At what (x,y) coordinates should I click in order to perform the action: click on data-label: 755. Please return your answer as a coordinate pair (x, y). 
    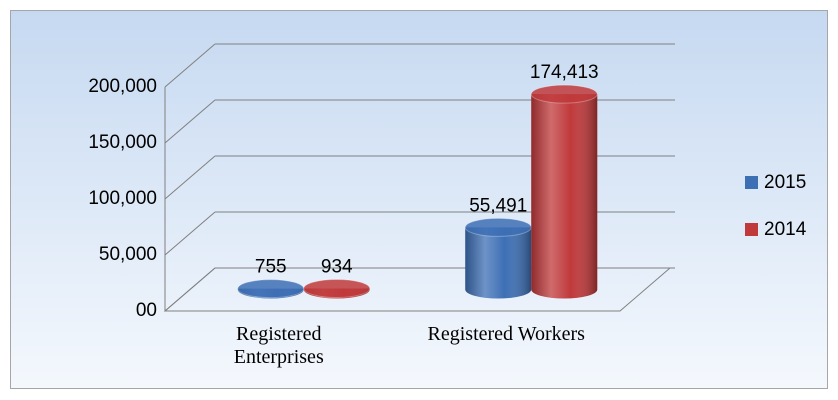
    Looking at the image, I should click on (271, 267).